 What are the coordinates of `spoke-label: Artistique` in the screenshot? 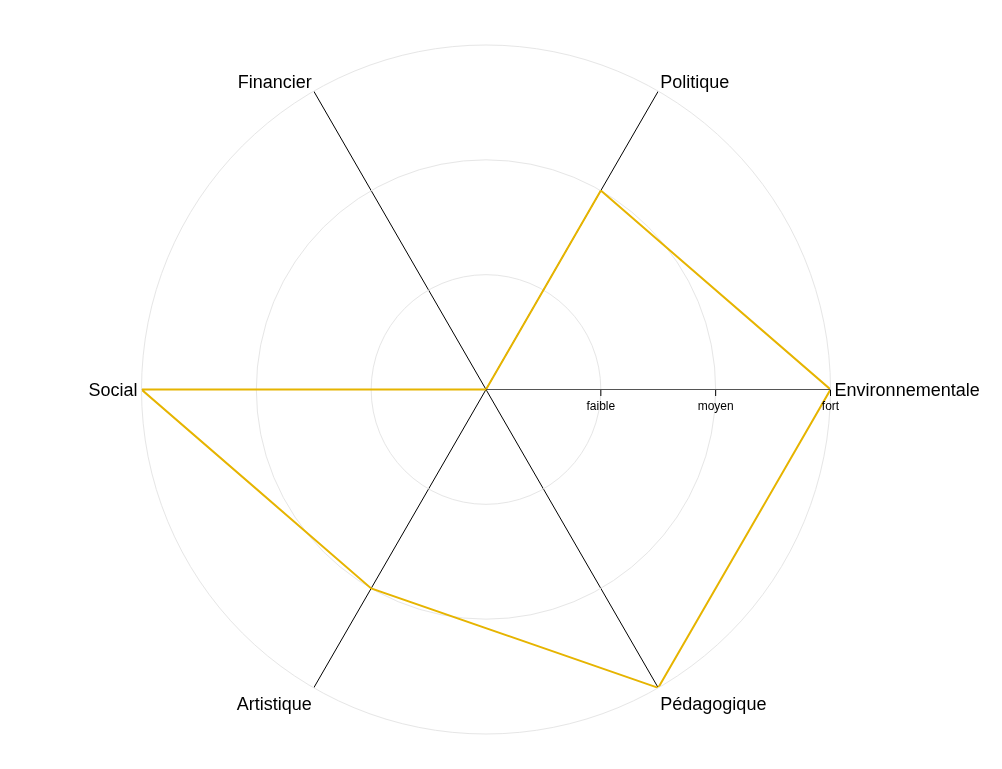 It's located at (274, 704).